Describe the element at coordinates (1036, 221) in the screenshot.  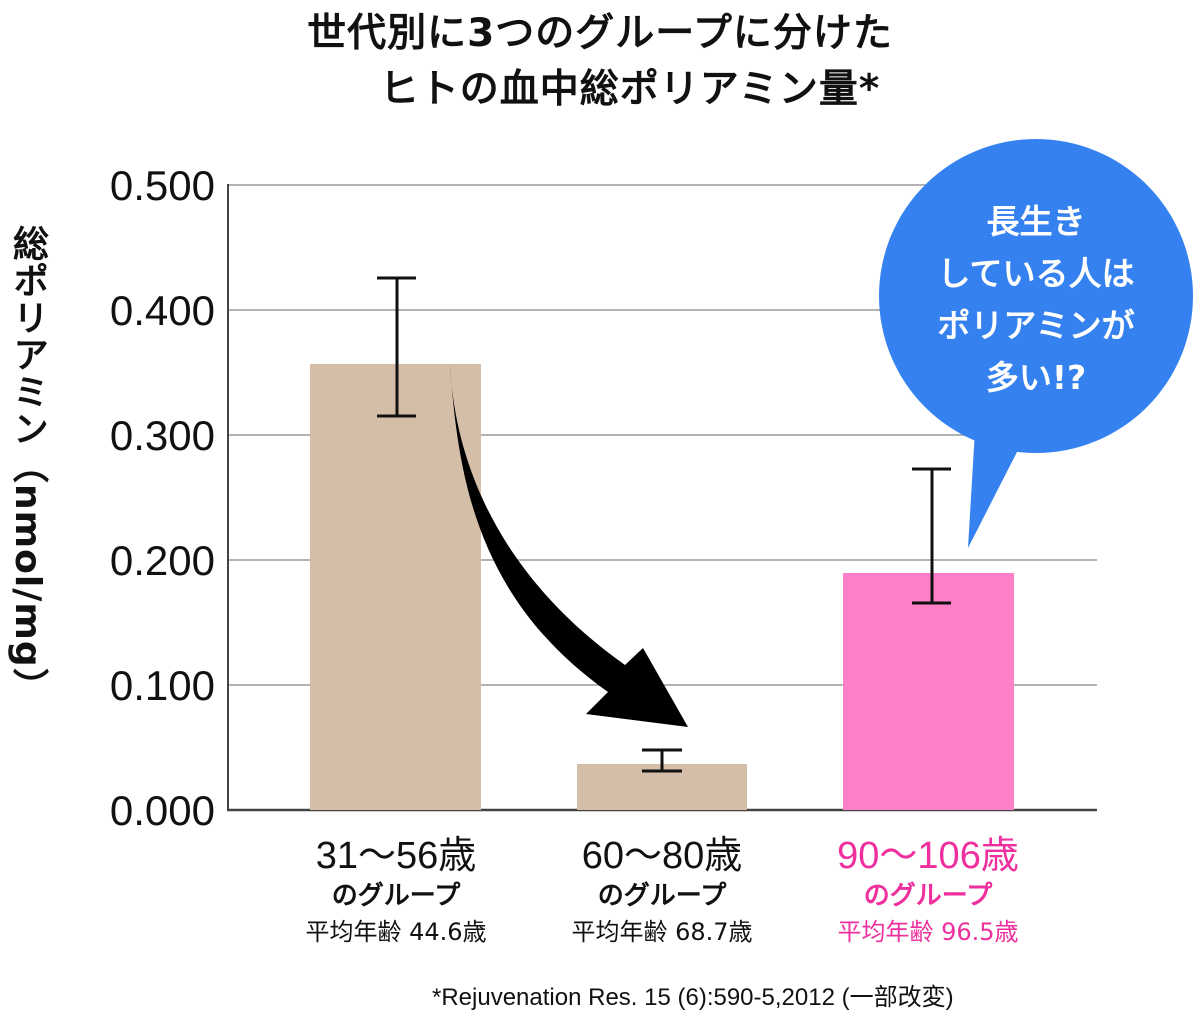
I see `callout-line1: 長生き` at that location.